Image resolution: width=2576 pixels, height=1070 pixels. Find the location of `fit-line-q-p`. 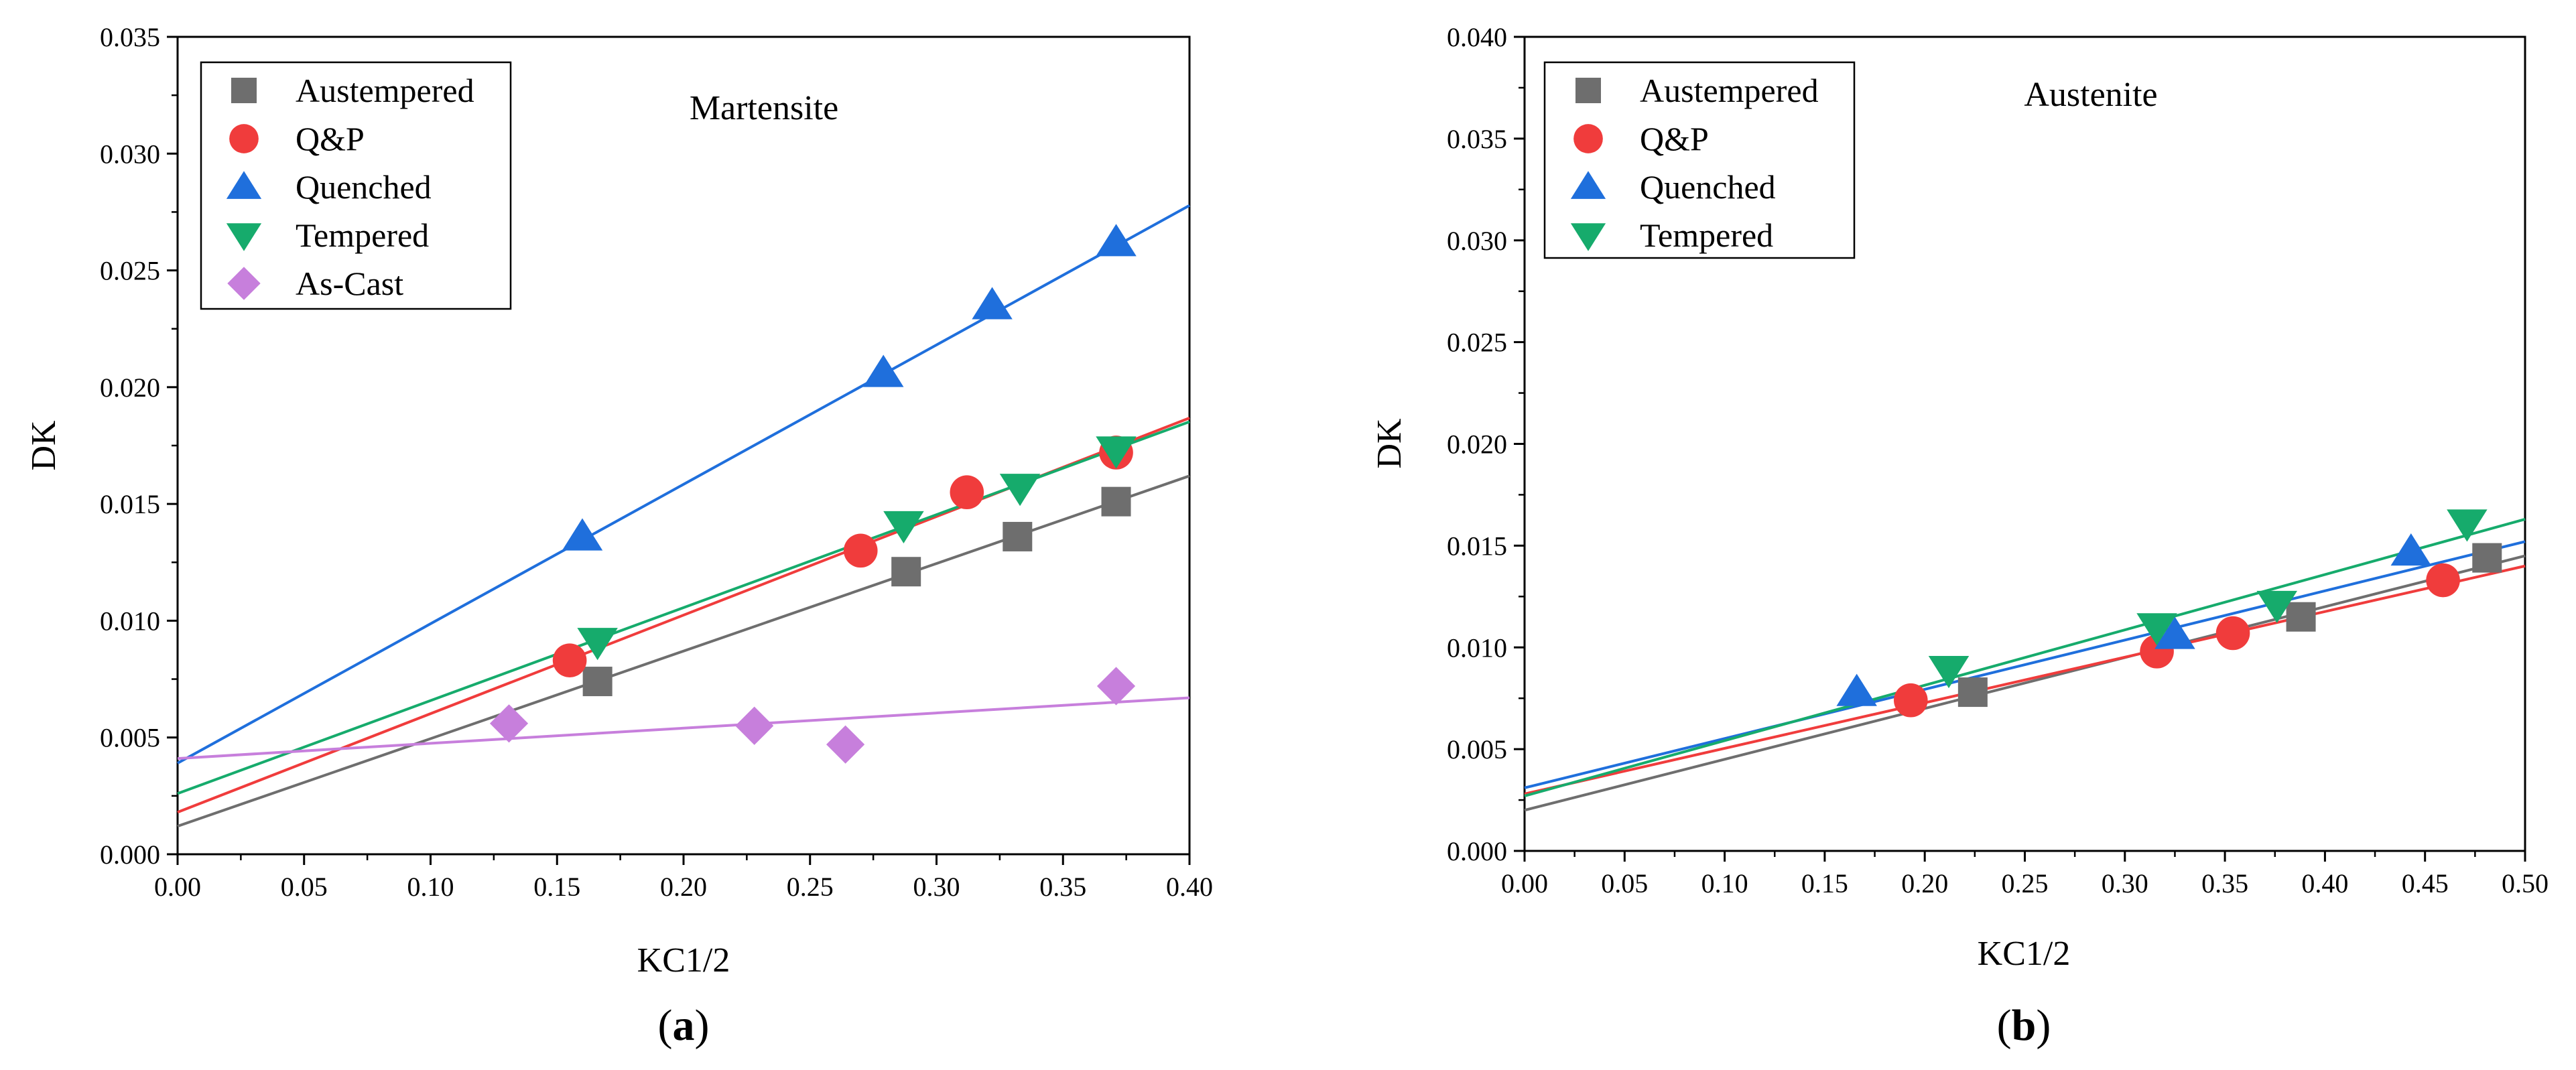

fit-line-q-p is located at coordinates (2025, 679).